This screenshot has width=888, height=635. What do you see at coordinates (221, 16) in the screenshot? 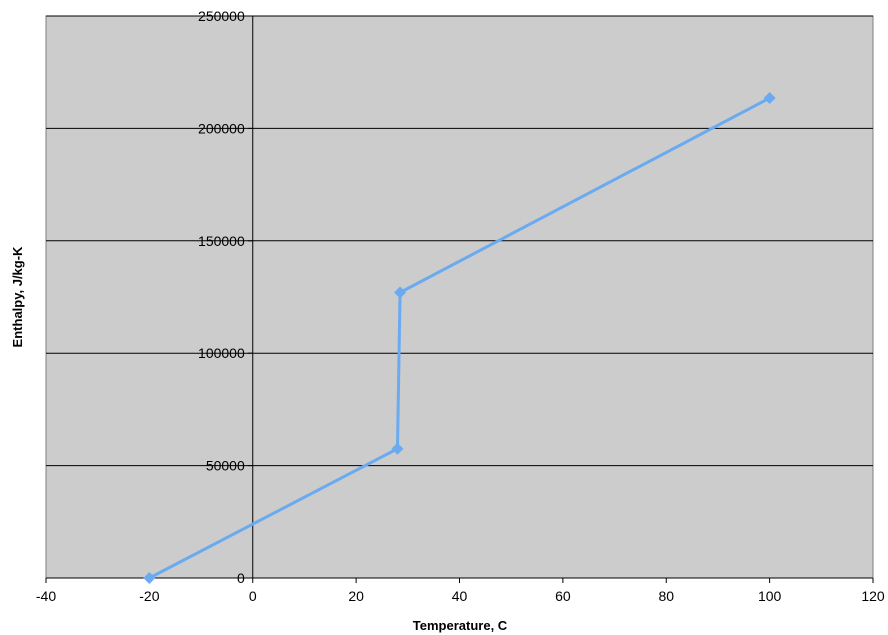
I see `y-tick-label: 250000` at bounding box center [221, 16].